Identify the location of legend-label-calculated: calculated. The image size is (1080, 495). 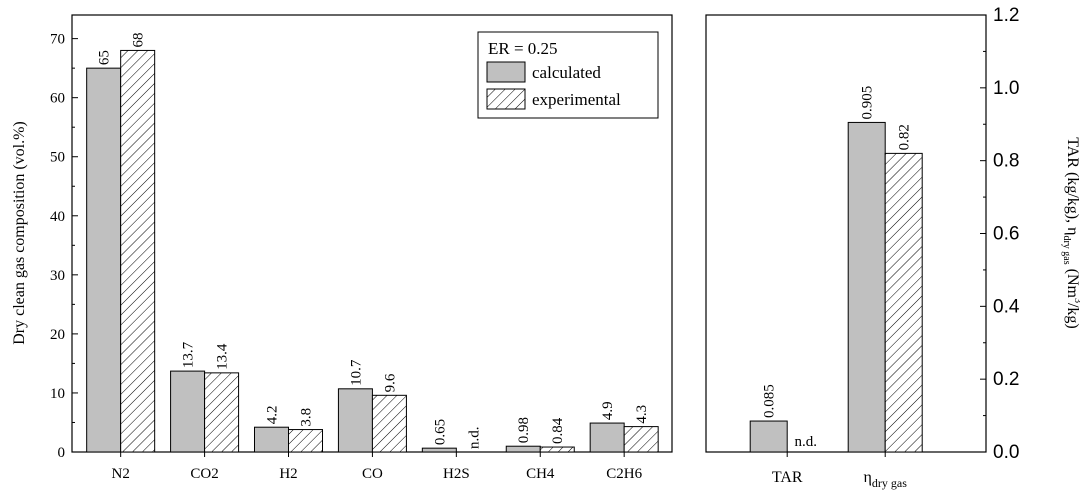
(566, 72).